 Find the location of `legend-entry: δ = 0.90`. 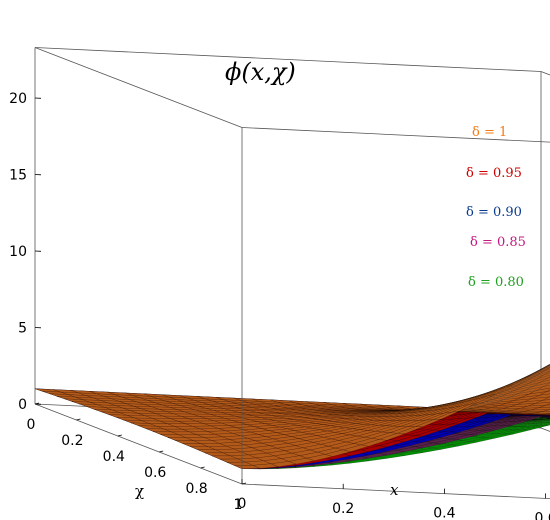

legend-entry: δ = 0.90 is located at coordinates (494, 212).